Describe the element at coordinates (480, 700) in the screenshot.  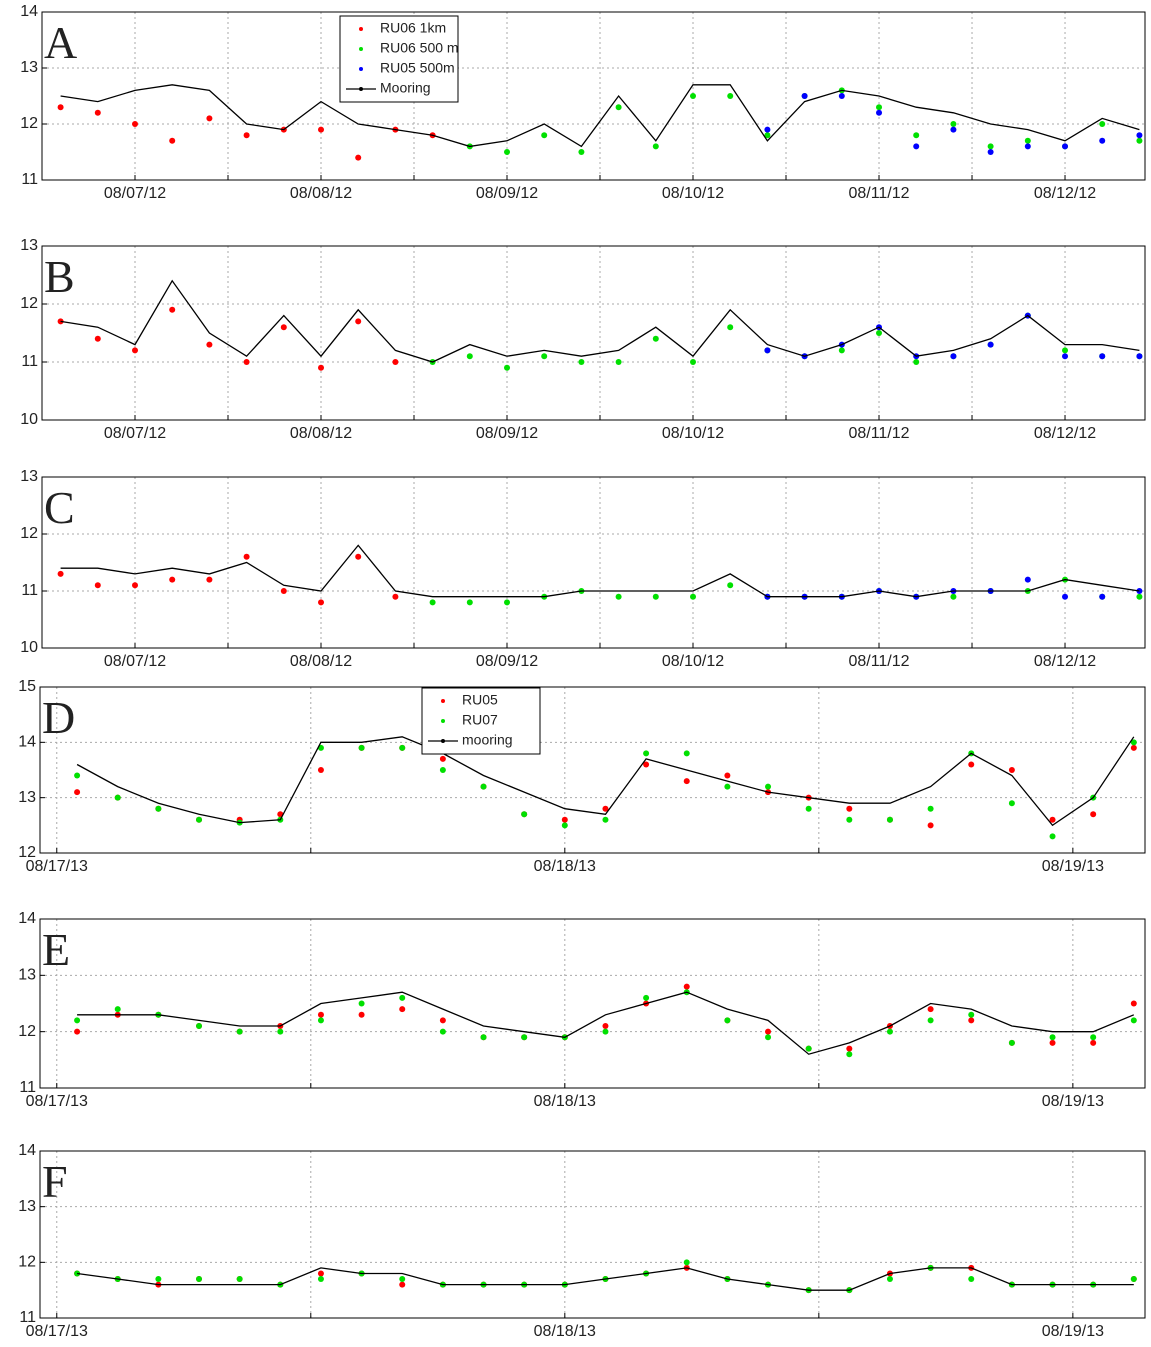
I see `legend-label: RU05` at that location.